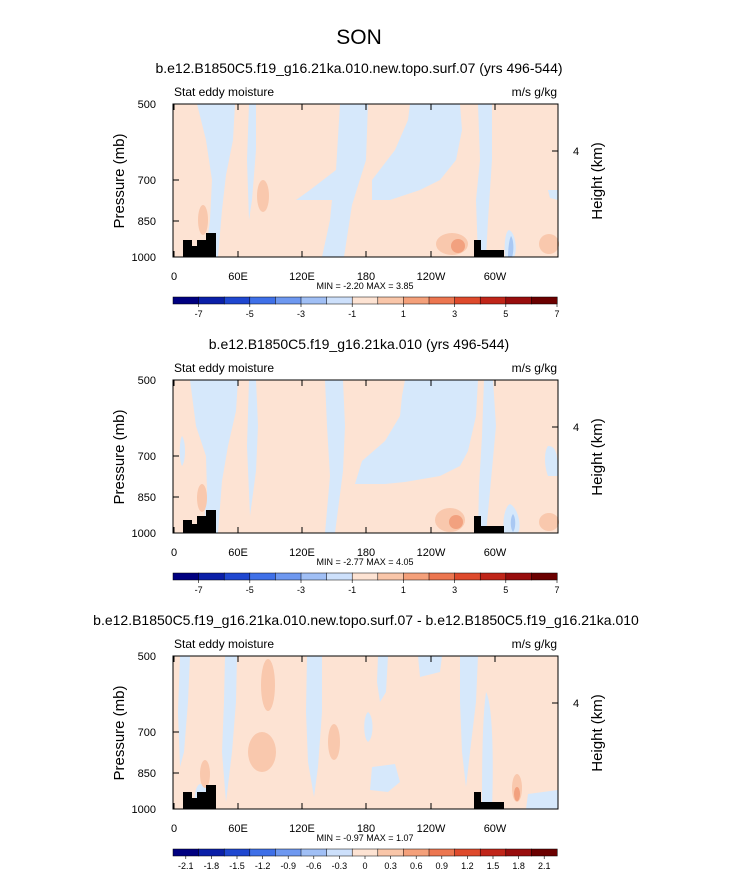 This screenshot has height=872, width=733. What do you see at coordinates (403, 314) in the screenshot?
I see `colorbar-label: 1` at bounding box center [403, 314].